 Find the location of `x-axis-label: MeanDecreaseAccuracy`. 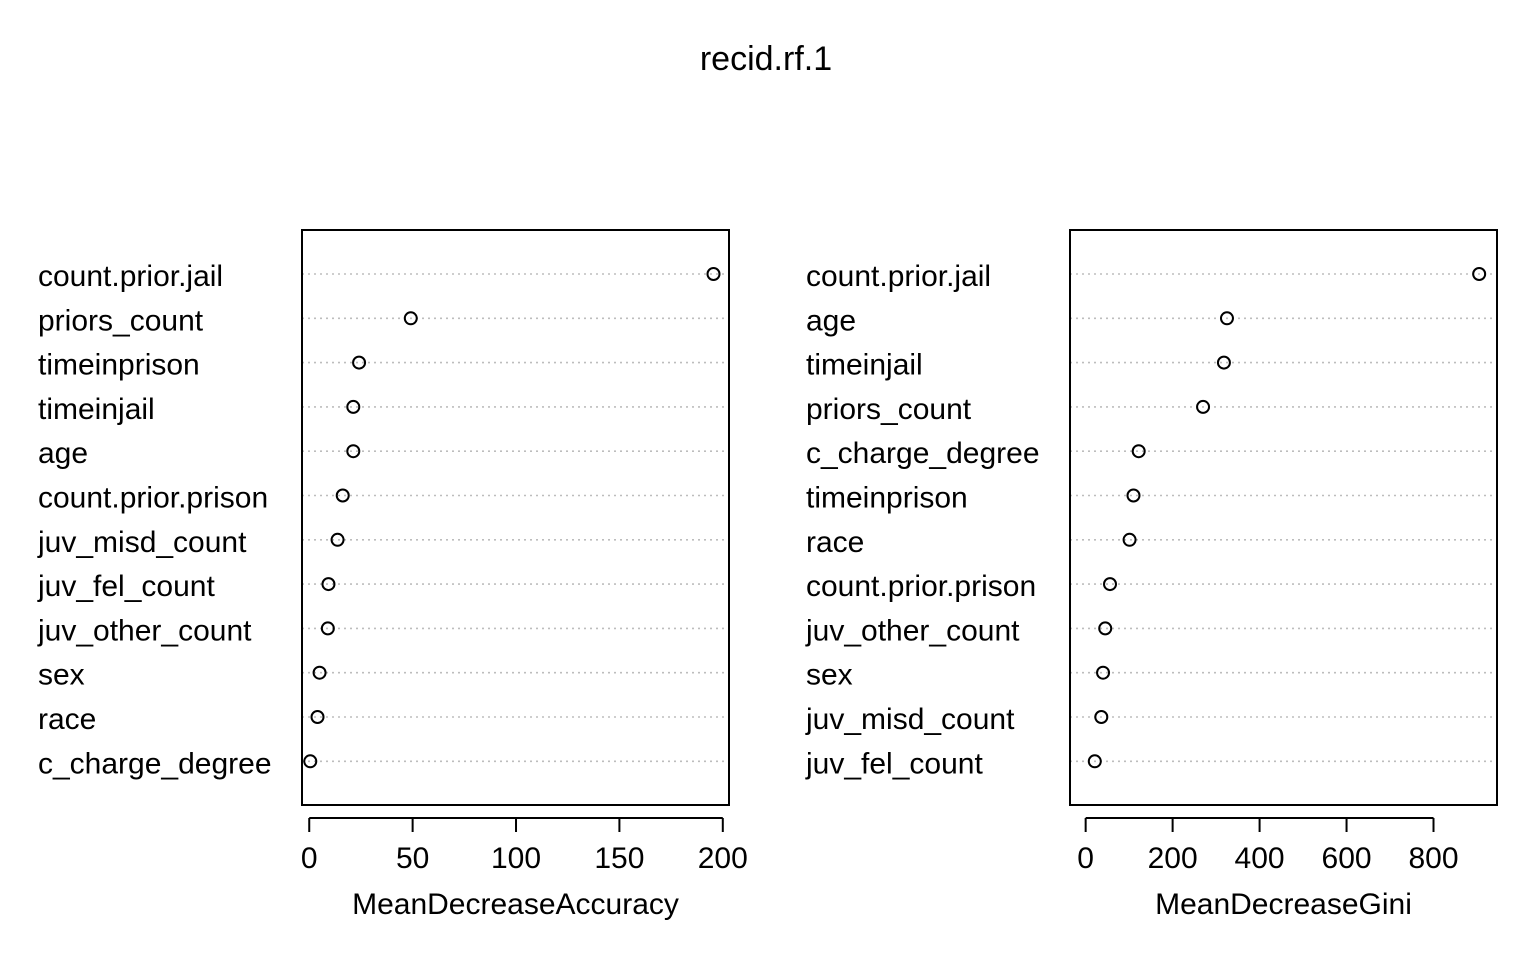

x-axis-label: MeanDecreaseAccuracy is located at coordinates (515, 904).